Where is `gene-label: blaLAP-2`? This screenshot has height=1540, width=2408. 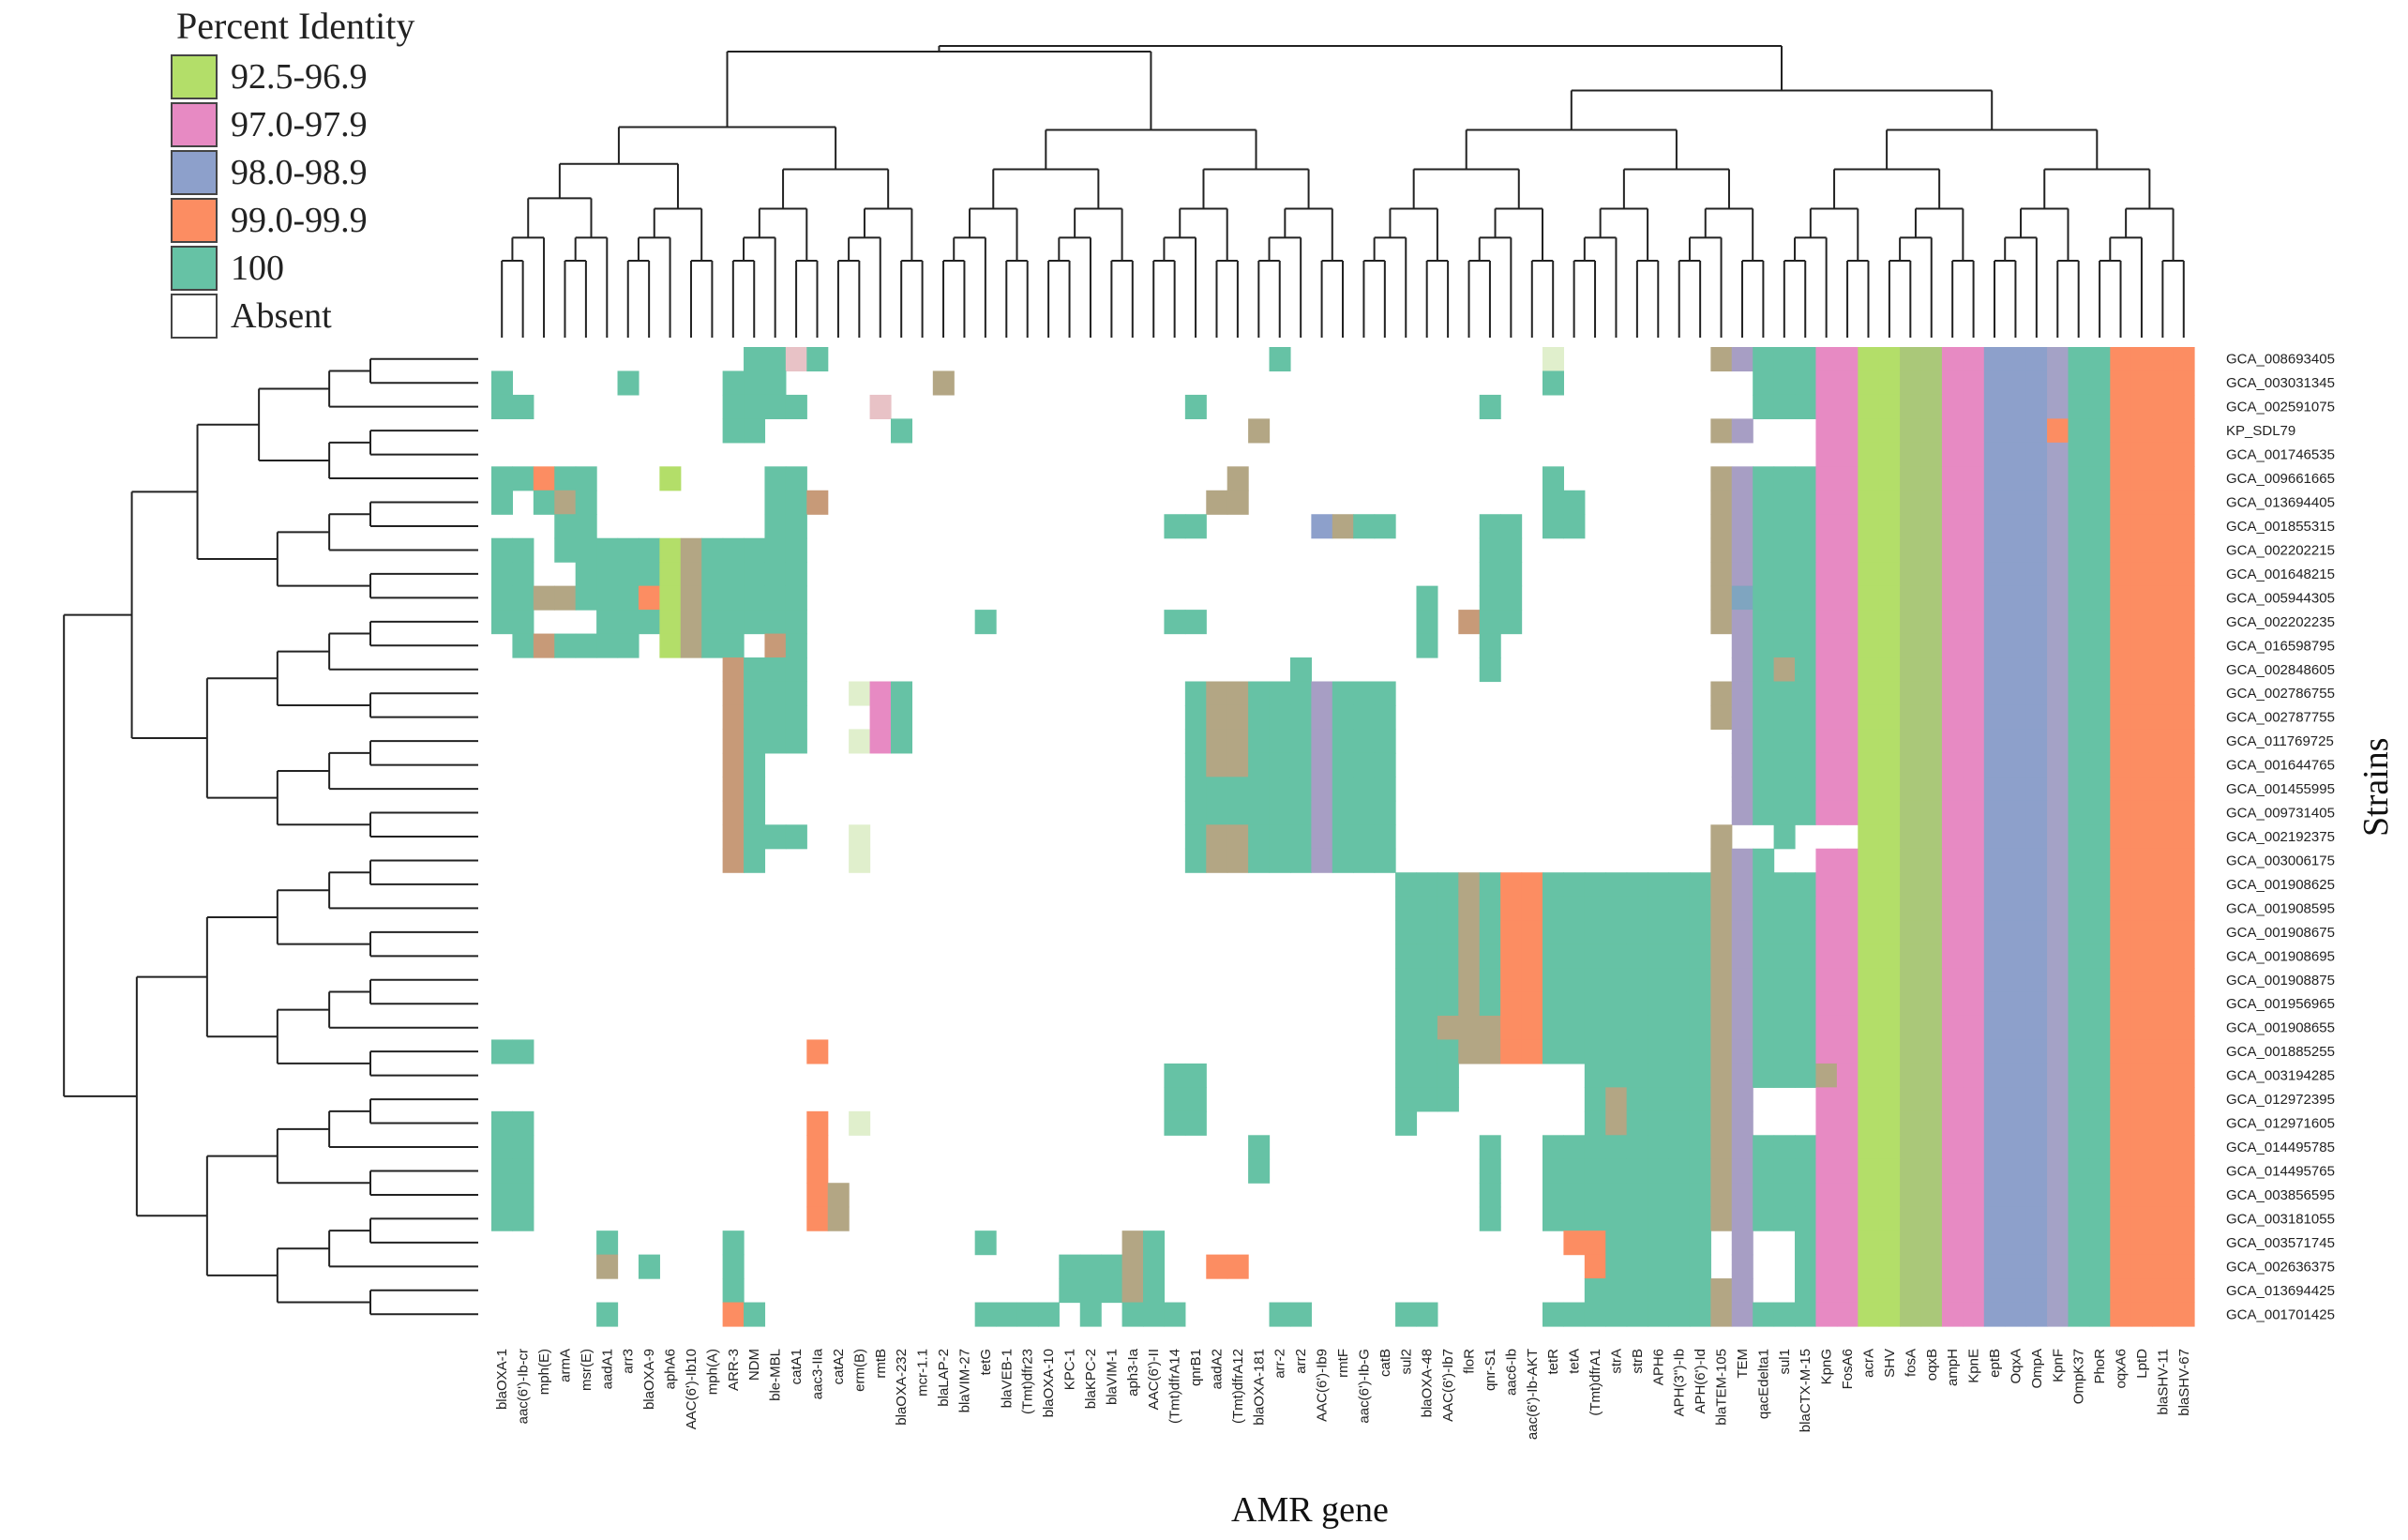
gene-label: blaLAP-2 is located at coordinates (944, 1378).